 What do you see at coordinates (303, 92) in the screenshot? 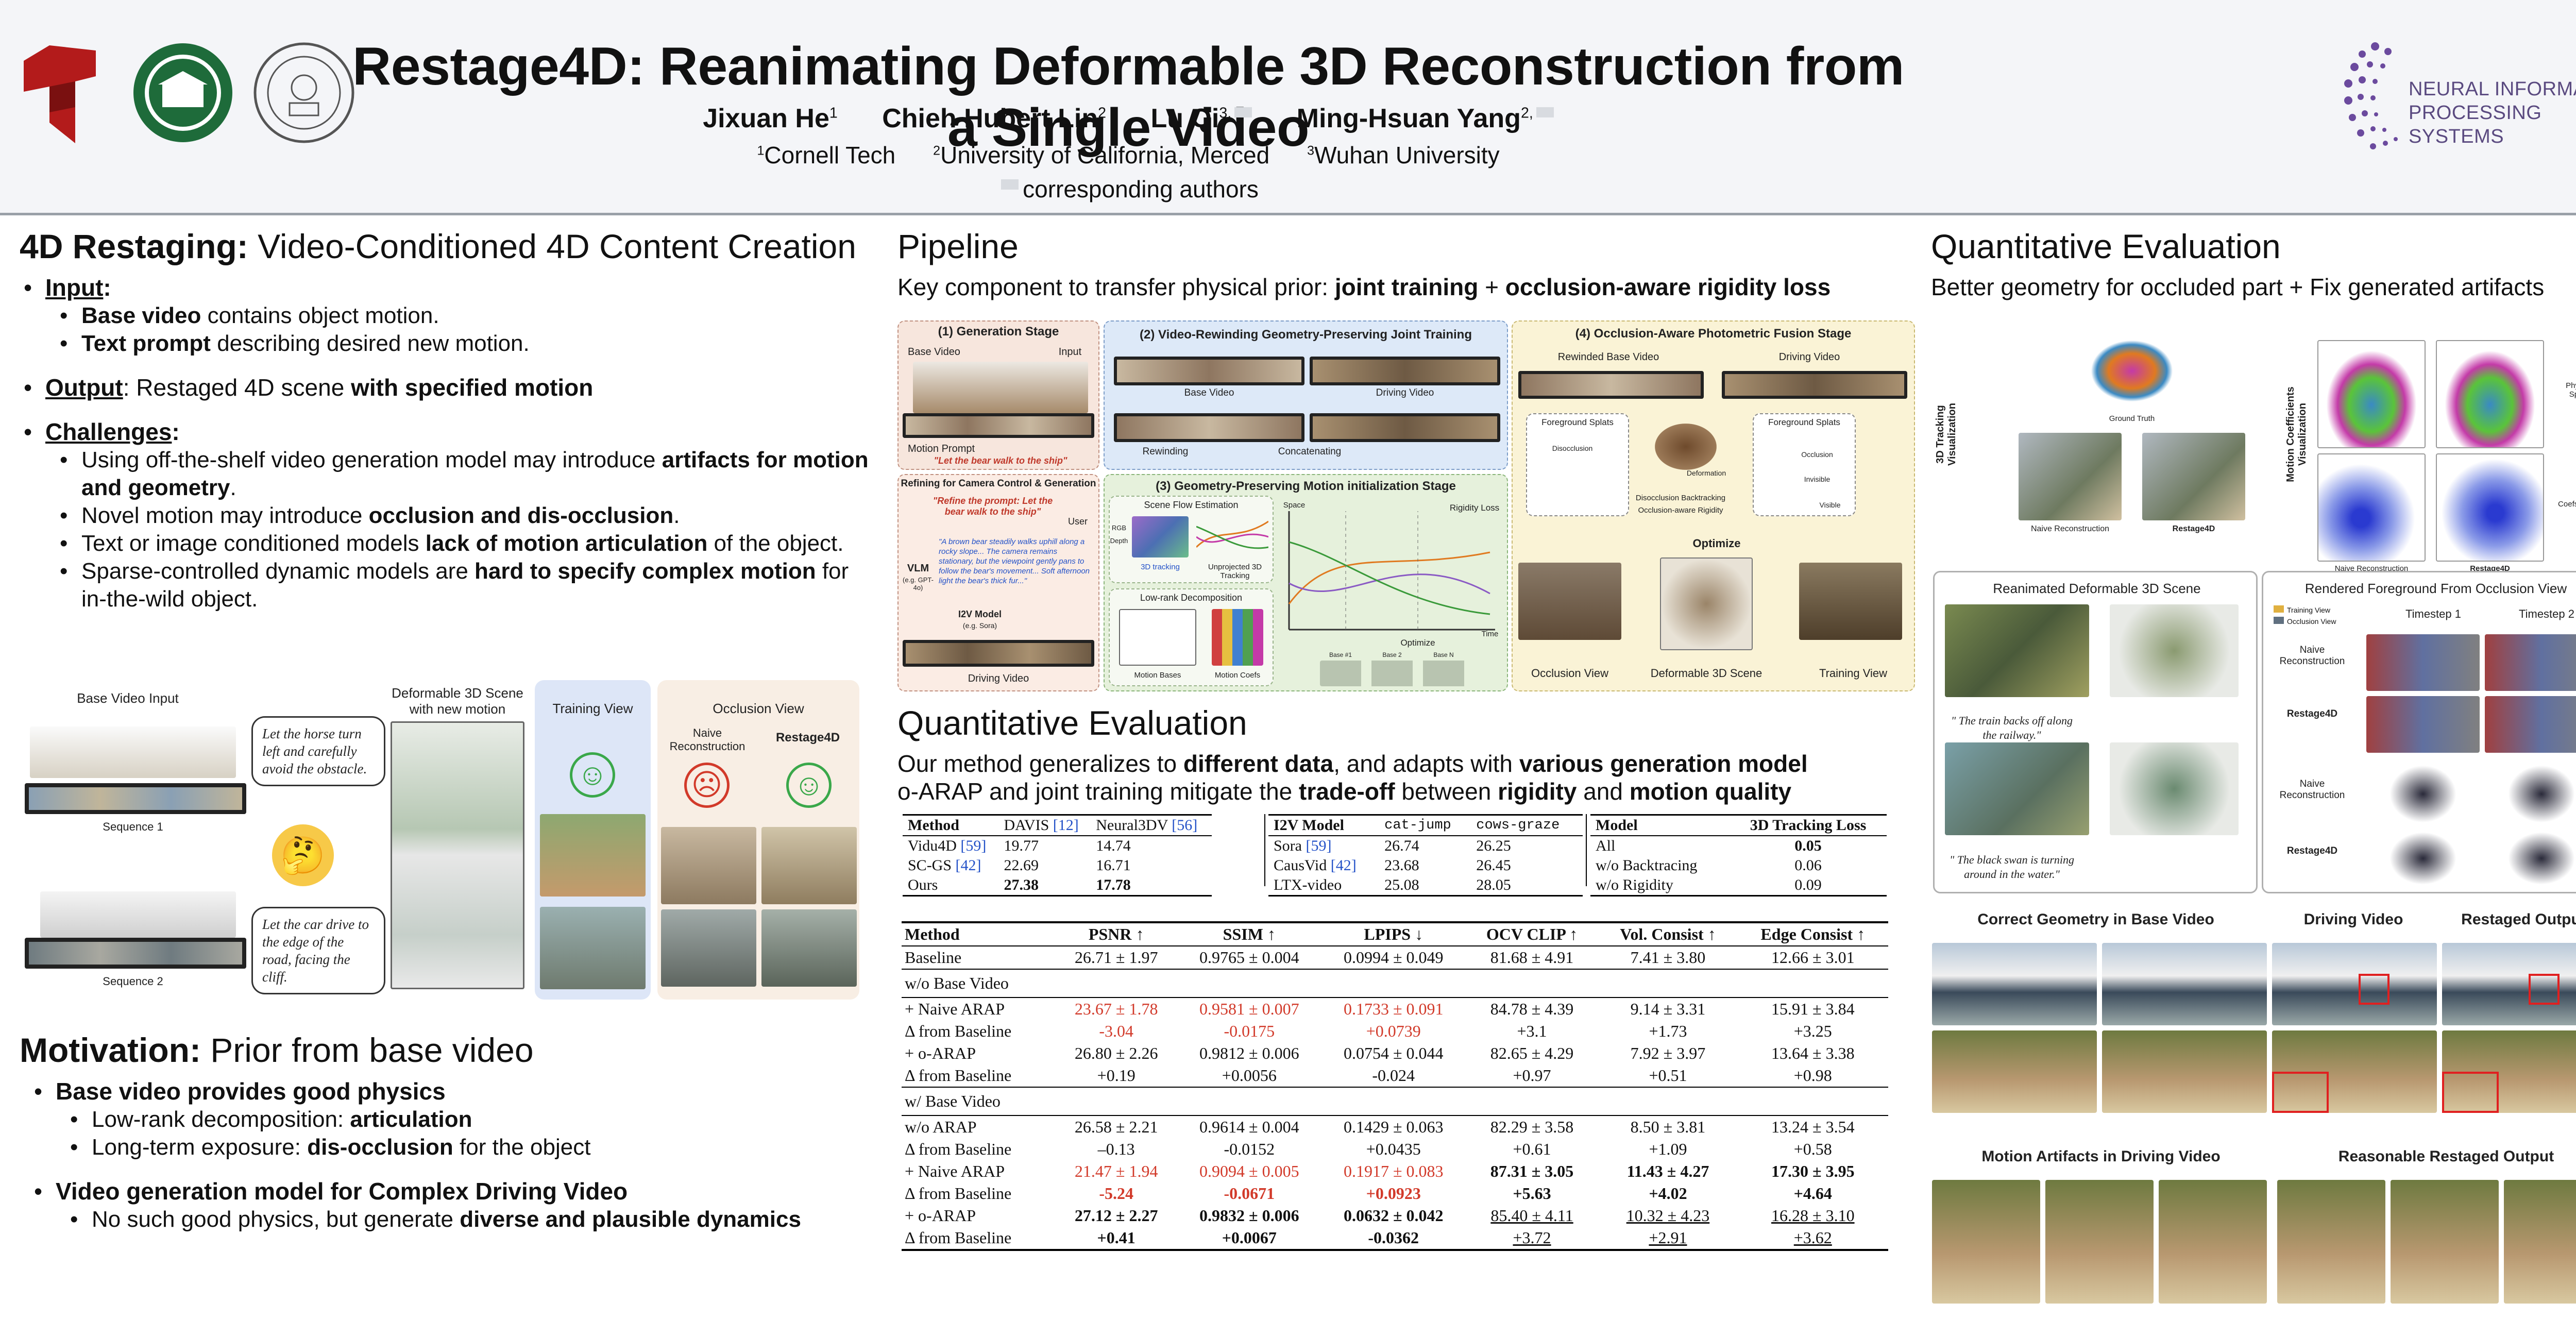
I see `university-of-california-seal` at bounding box center [303, 92].